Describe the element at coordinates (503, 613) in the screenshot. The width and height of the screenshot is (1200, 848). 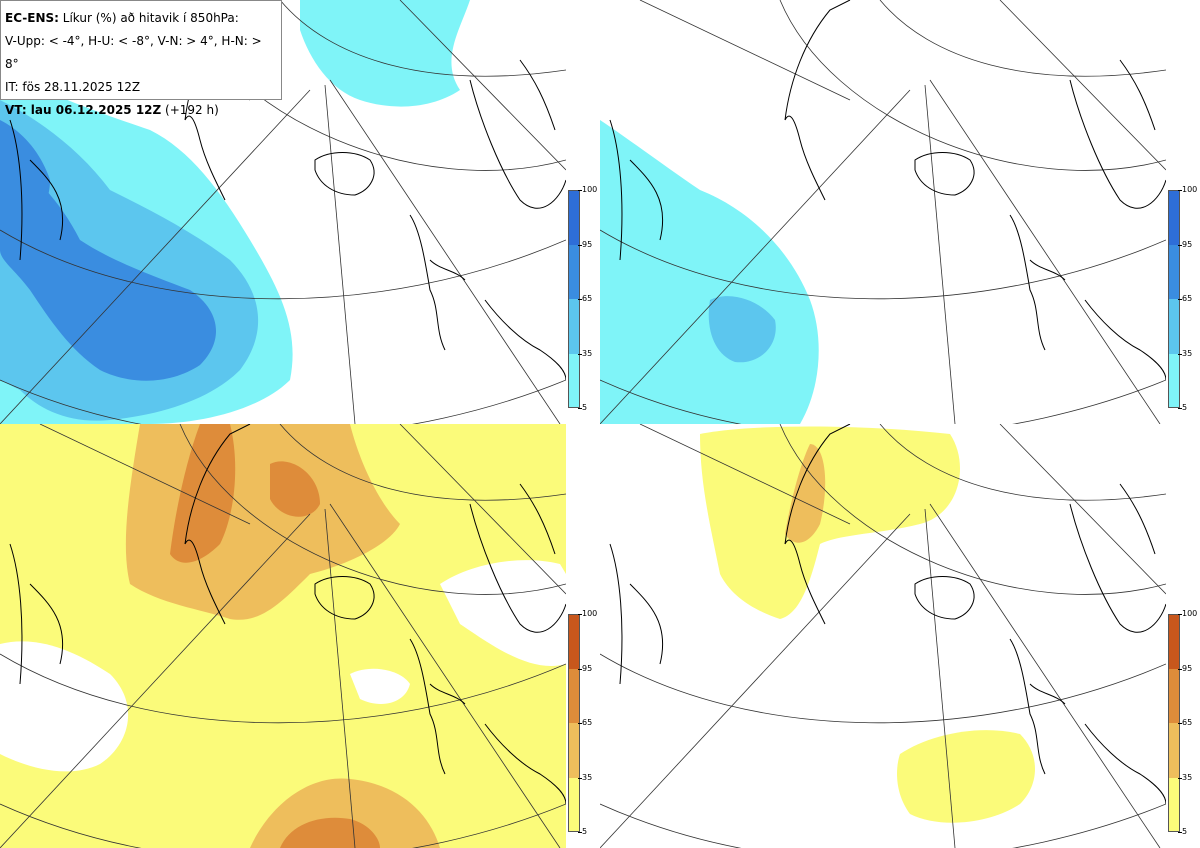
I see `white-area-east` at that location.